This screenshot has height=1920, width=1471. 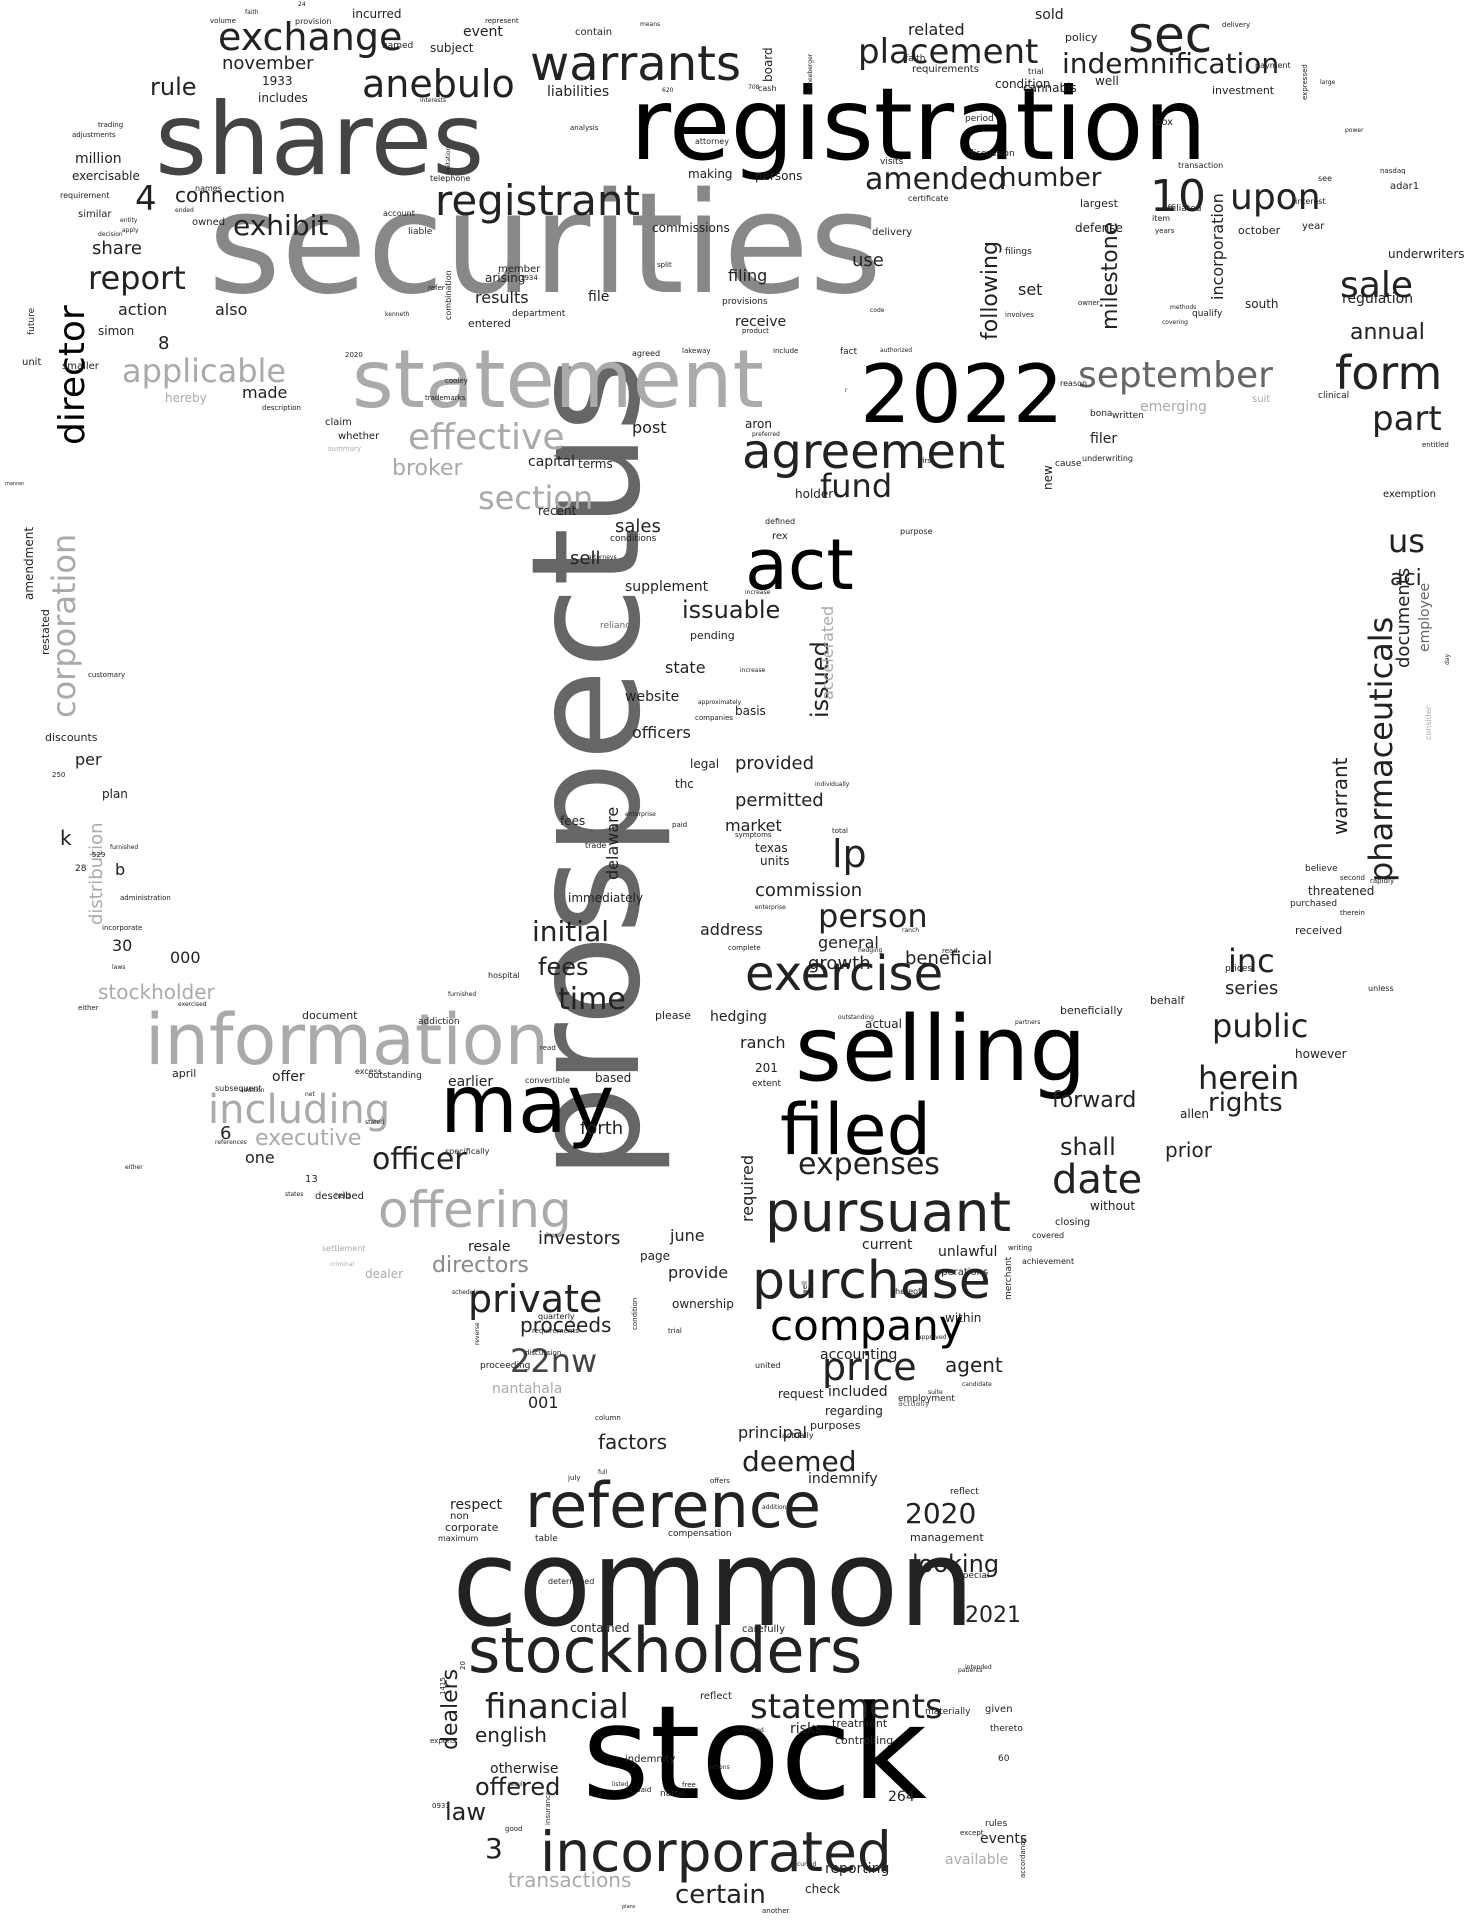 What do you see at coordinates (1251, 961) in the screenshot?
I see `word-inc: inc` at bounding box center [1251, 961].